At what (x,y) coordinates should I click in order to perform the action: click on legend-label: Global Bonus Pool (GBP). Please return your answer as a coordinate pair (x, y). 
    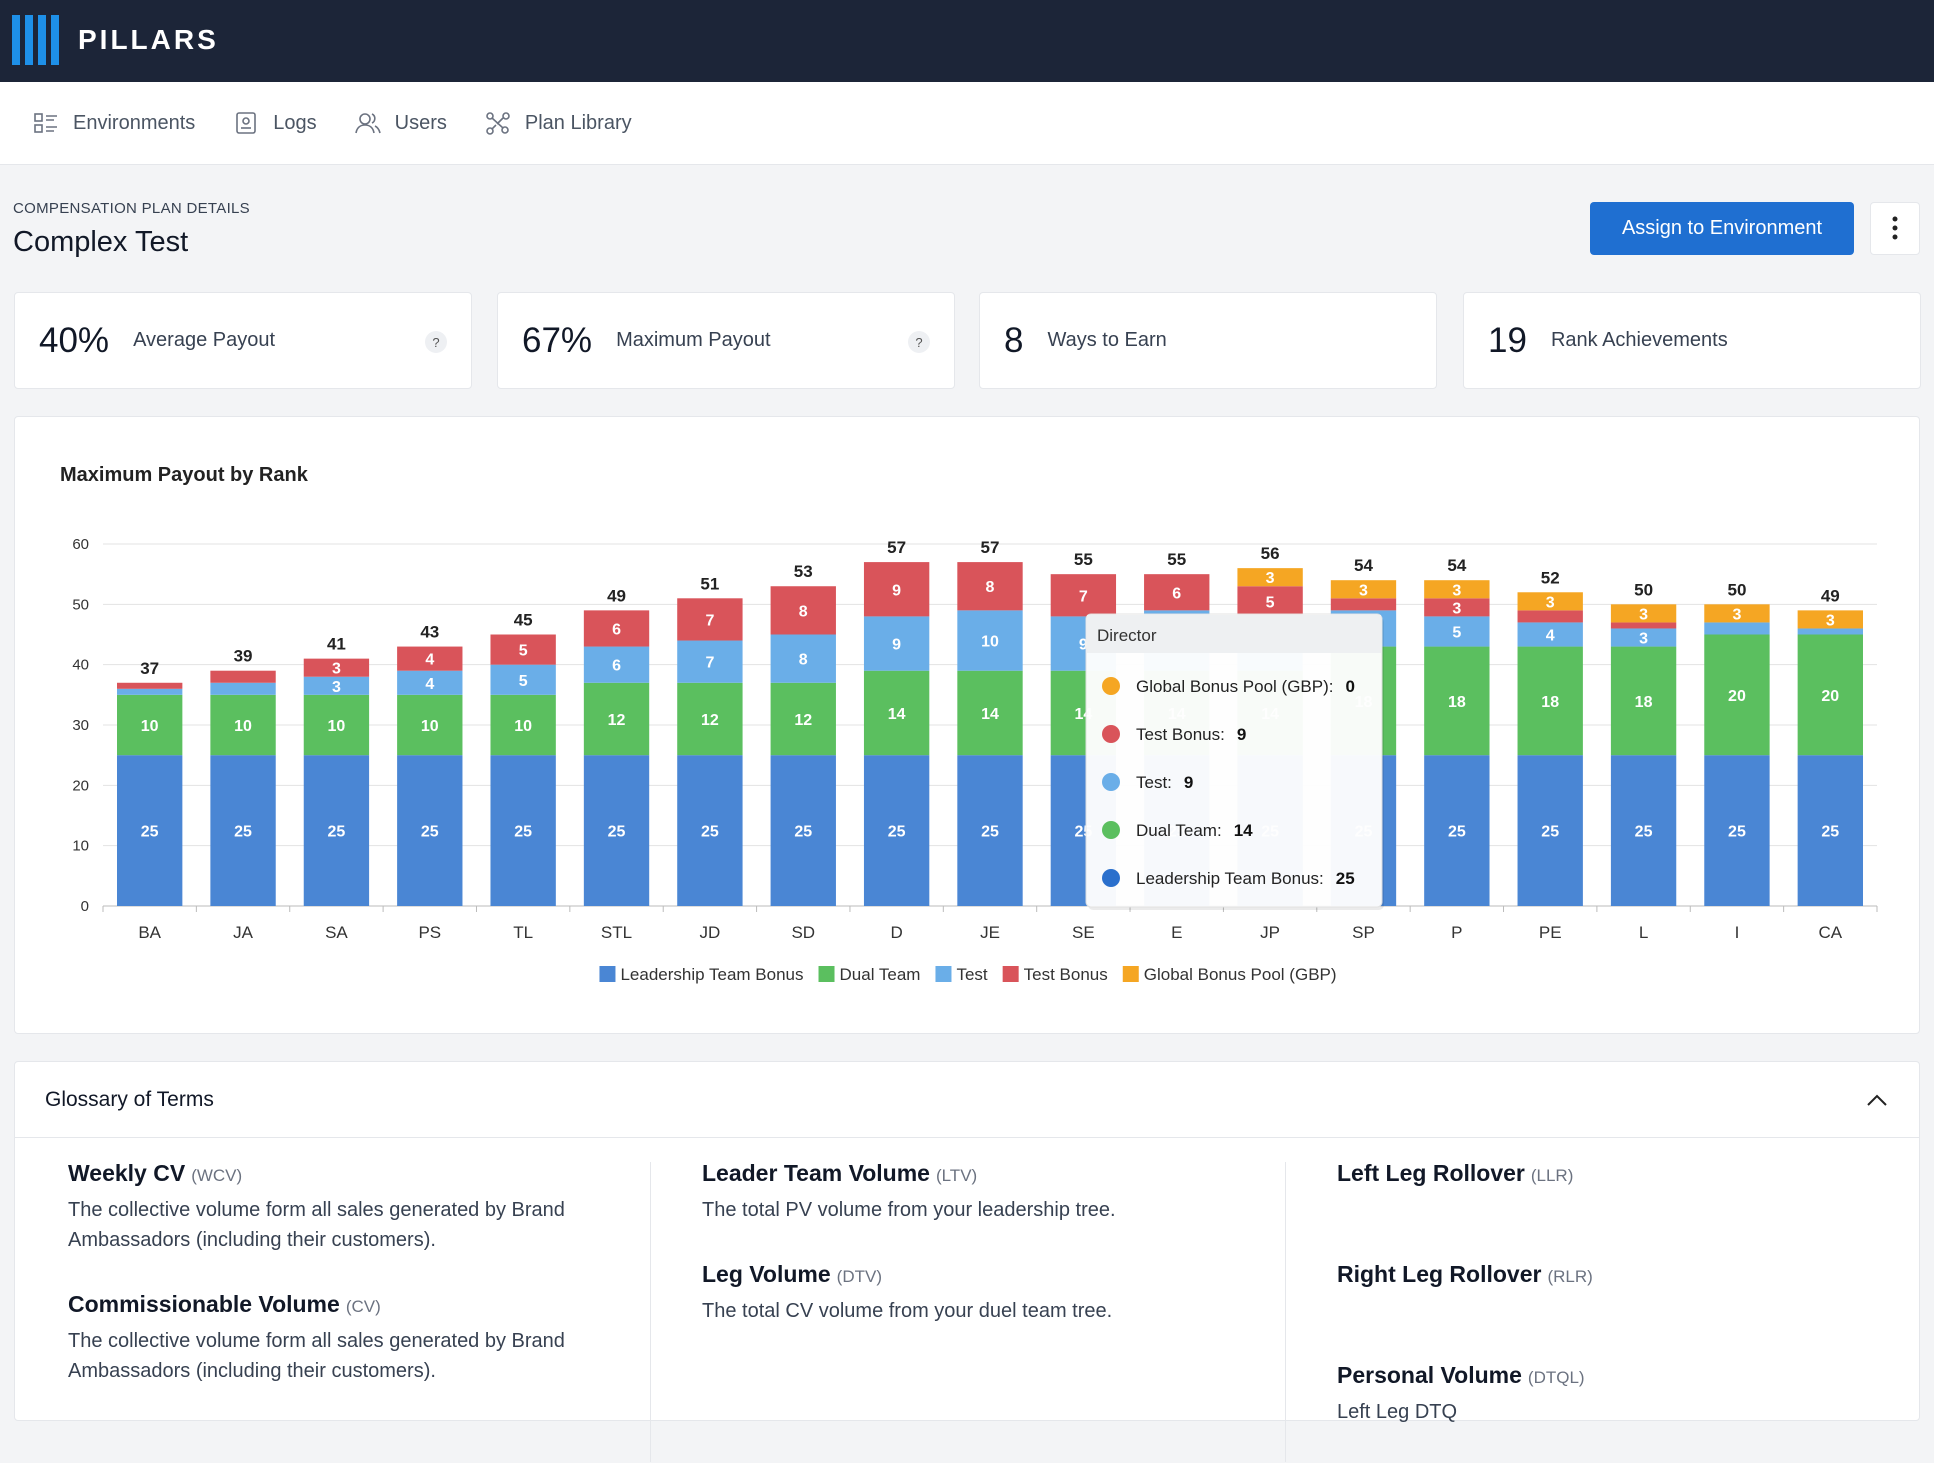
    Looking at the image, I should click on (1240, 974).